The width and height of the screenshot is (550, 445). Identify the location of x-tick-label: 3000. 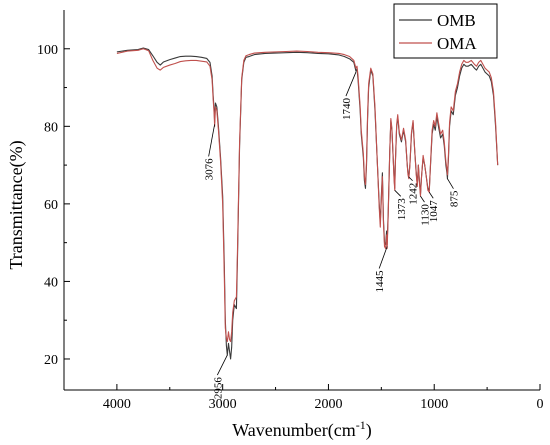
(223, 404).